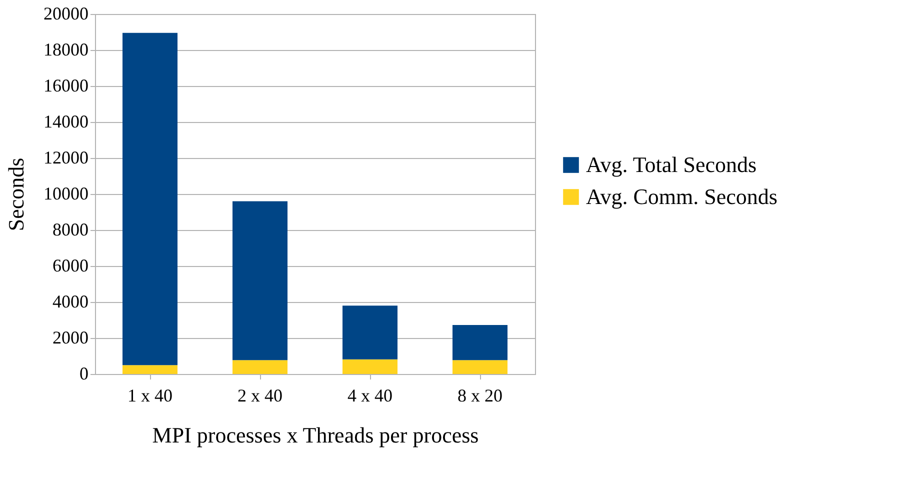  Describe the element at coordinates (150, 396) in the screenshot. I see `x-tick-label: 1 x 40` at that location.